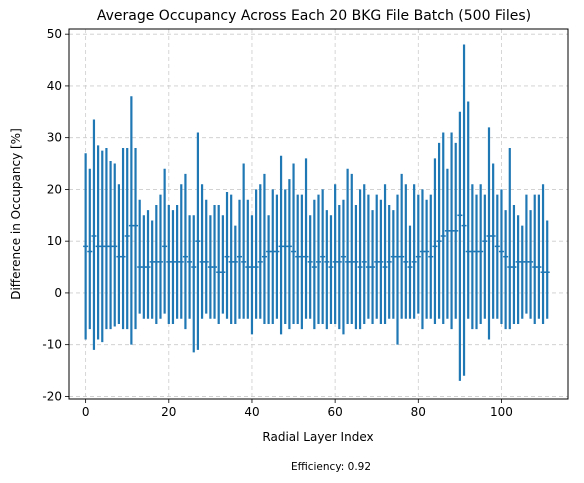 The width and height of the screenshot is (584, 483). I want to click on y-tick-label: 20, so click(54, 189).